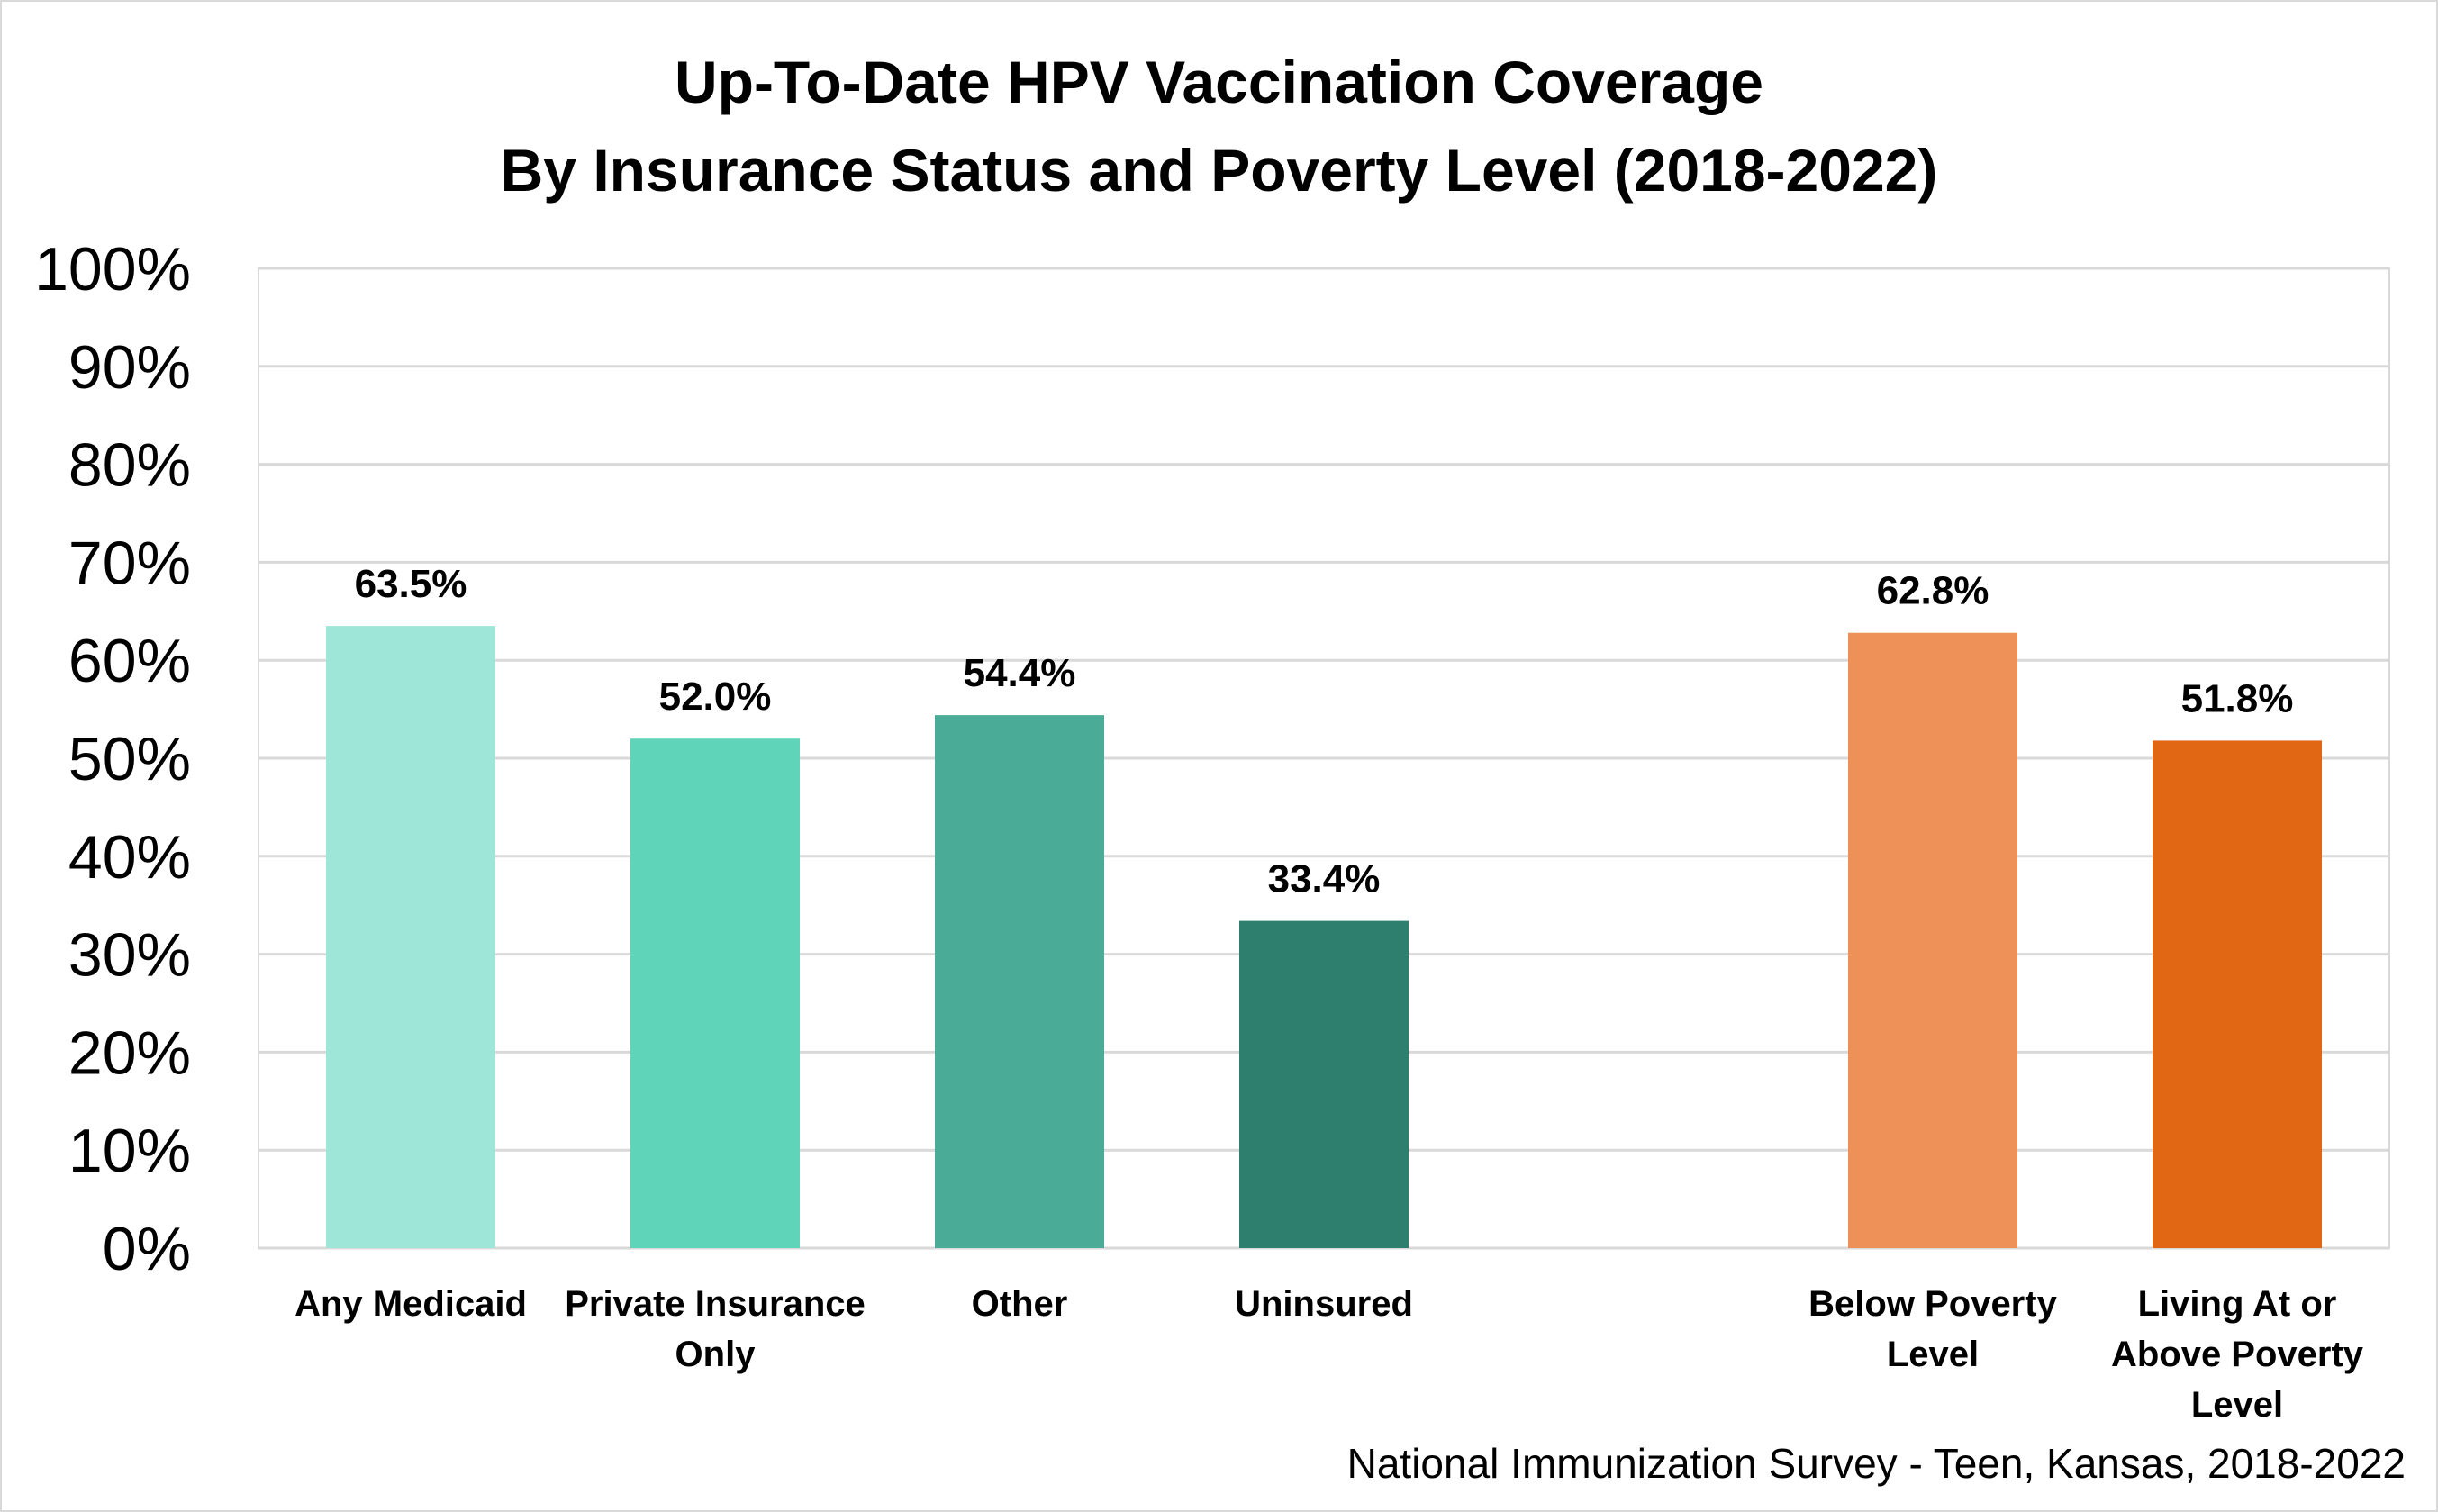 The image size is (2438, 1512). I want to click on y-tick-label: 100%, so click(112, 269).